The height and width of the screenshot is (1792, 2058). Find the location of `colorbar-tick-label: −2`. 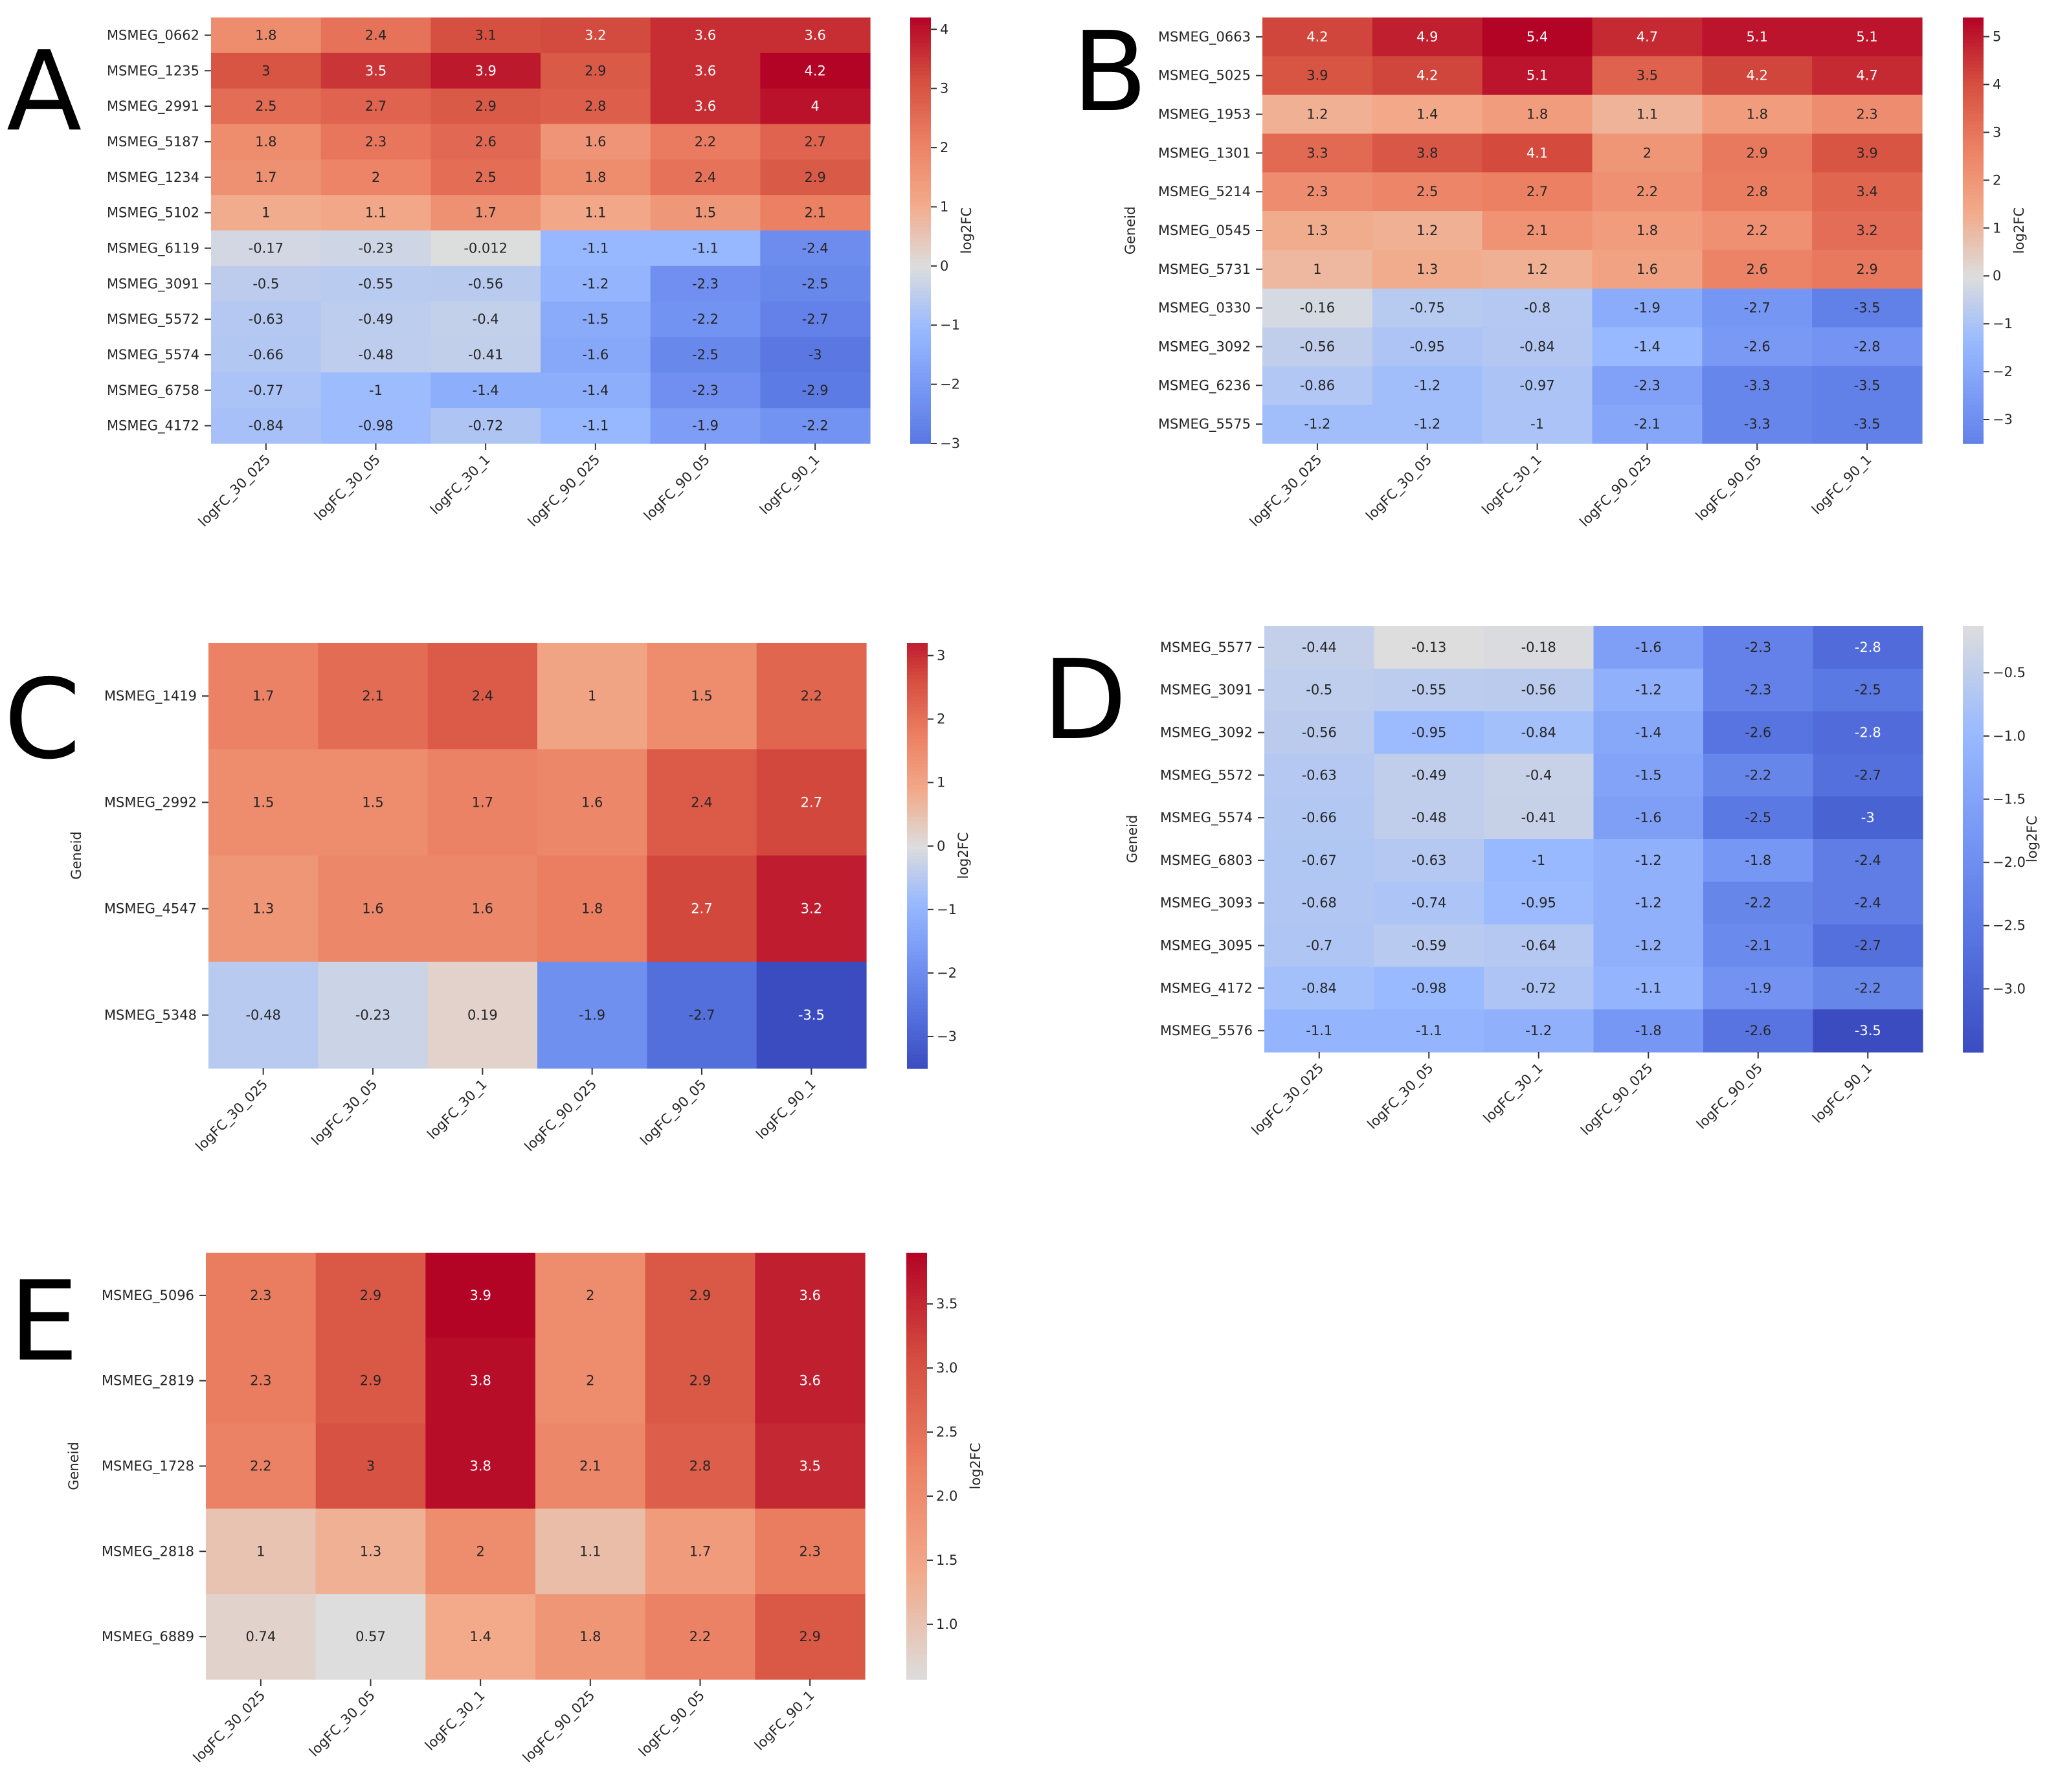

colorbar-tick-label: −2 is located at coordinates (947, 973).